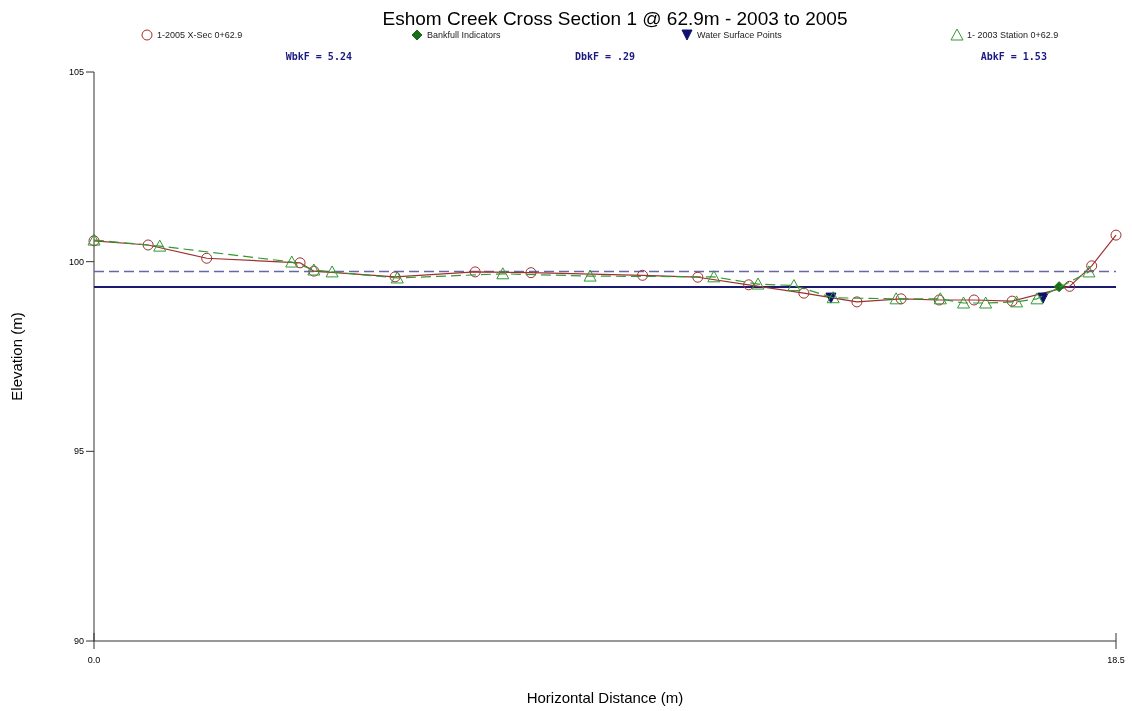  What do you see at coordinates (1013, 35) in the screenshot?
I see `legend-label: 1- 2003 Station 0+62.9` at bounding box center [1013, 35].